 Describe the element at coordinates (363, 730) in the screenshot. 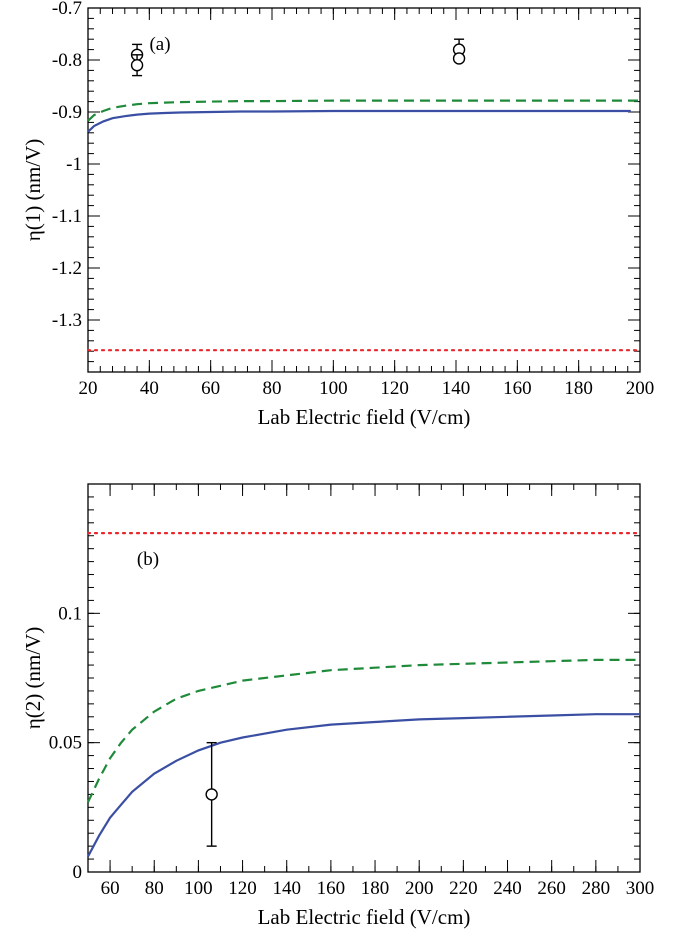

I see `series-dashed-line` at that location.